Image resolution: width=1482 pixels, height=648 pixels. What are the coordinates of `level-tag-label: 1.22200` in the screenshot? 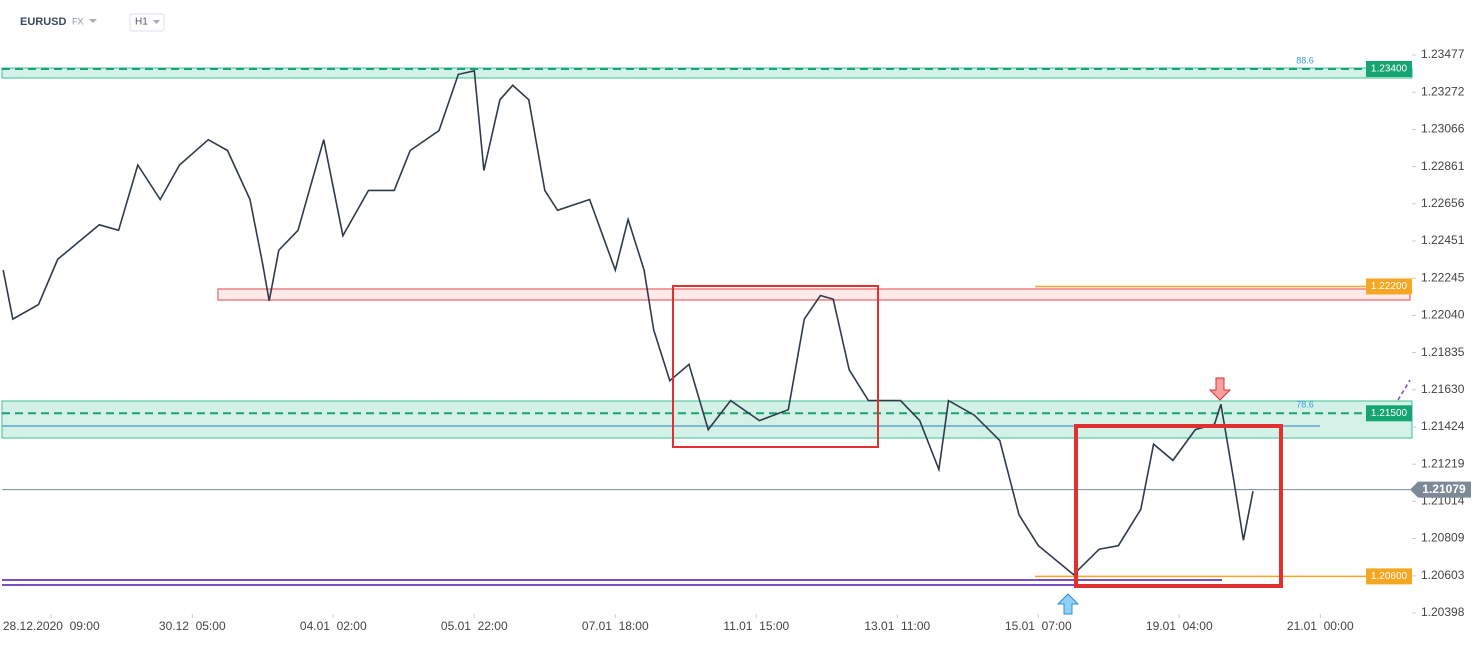 It's located at (1389, 286).